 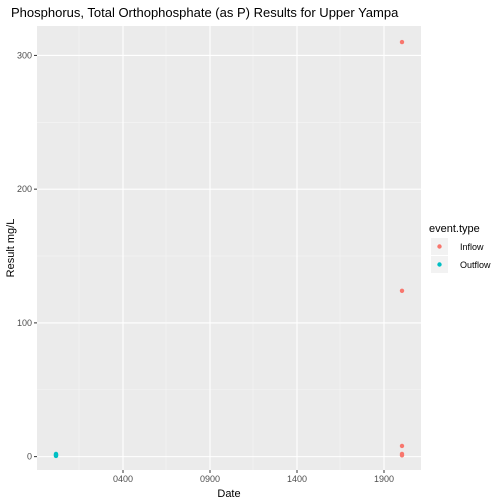 I want to click on x-tick-label: 0900, so click(x=210, y=479).